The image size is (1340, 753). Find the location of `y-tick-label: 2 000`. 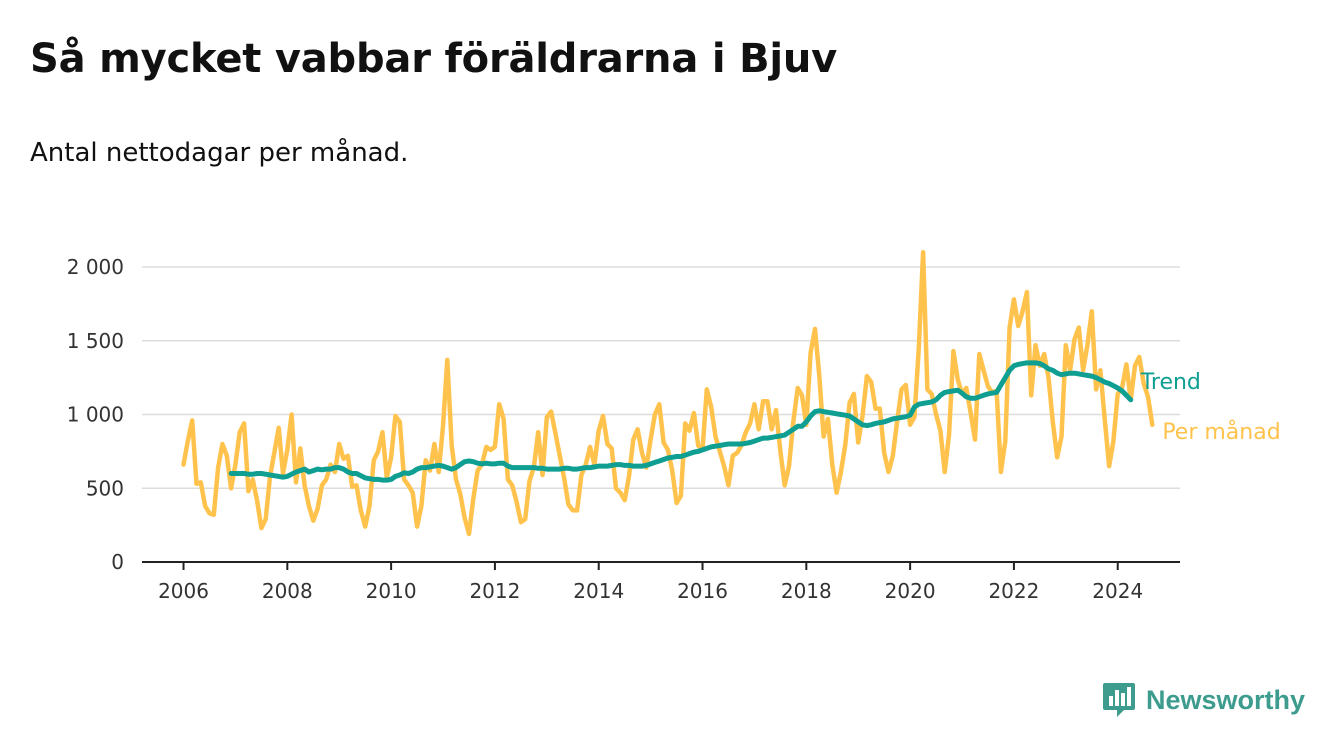

y-tick-label: 2 000 is located at coordinates (95, 267).